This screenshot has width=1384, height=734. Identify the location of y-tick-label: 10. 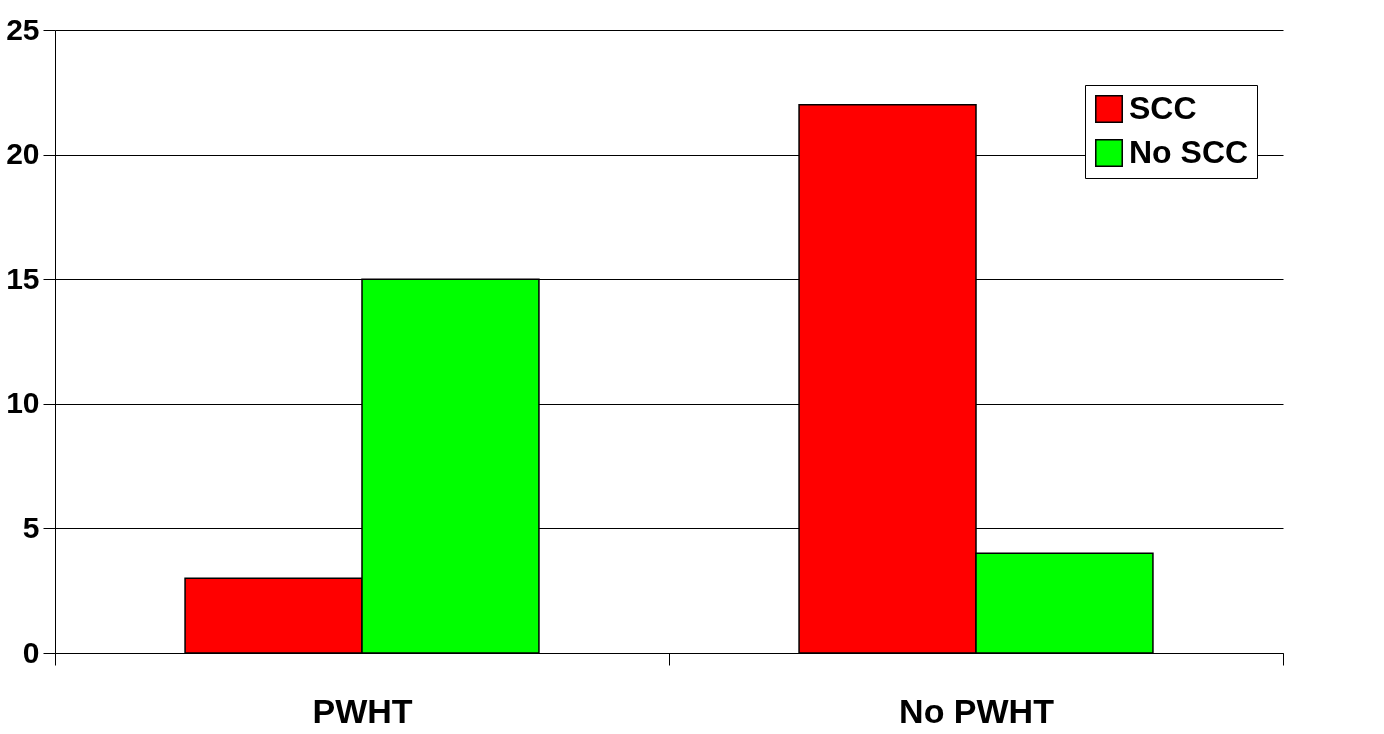
(23, 403).